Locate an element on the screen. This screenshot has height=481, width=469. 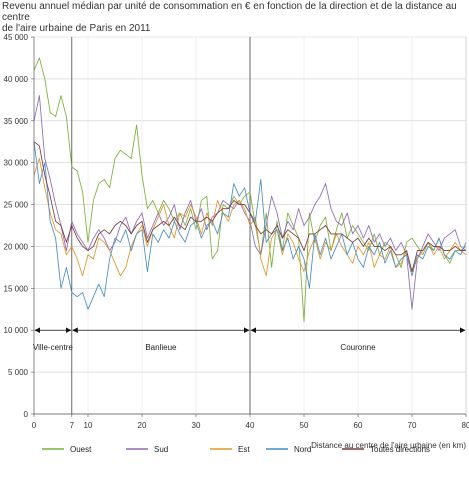
y-tick-label-30000: 30 000 is located at coordinates (16, 163).